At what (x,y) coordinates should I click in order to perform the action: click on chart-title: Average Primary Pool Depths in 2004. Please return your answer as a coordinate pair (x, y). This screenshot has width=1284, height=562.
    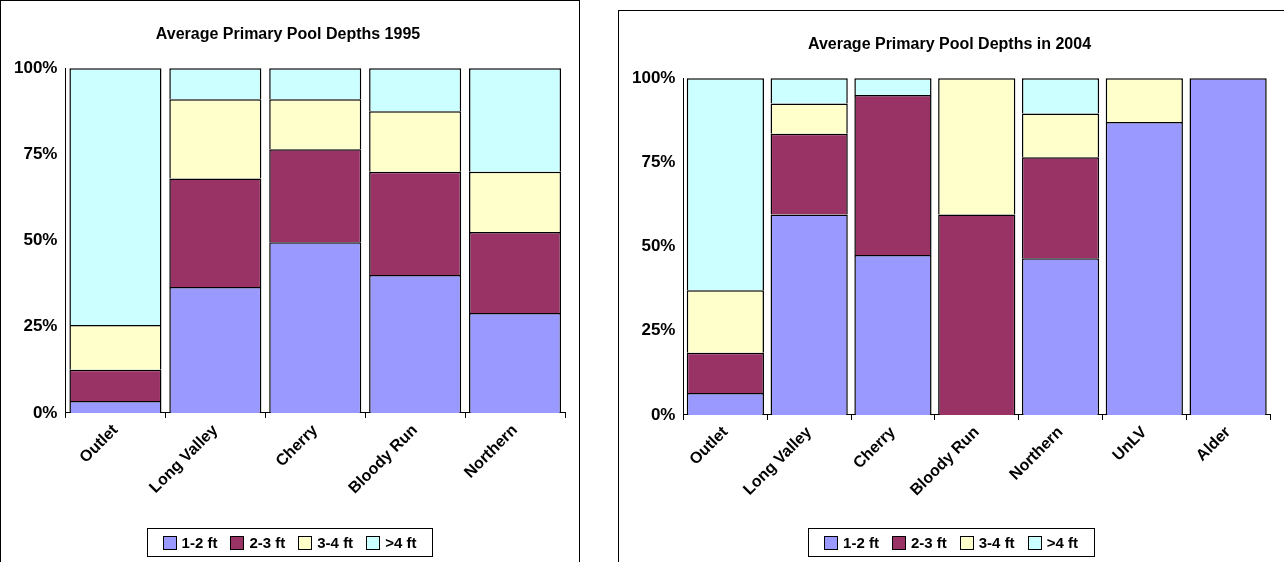
    Looking at the image, I should click on (949, 44).